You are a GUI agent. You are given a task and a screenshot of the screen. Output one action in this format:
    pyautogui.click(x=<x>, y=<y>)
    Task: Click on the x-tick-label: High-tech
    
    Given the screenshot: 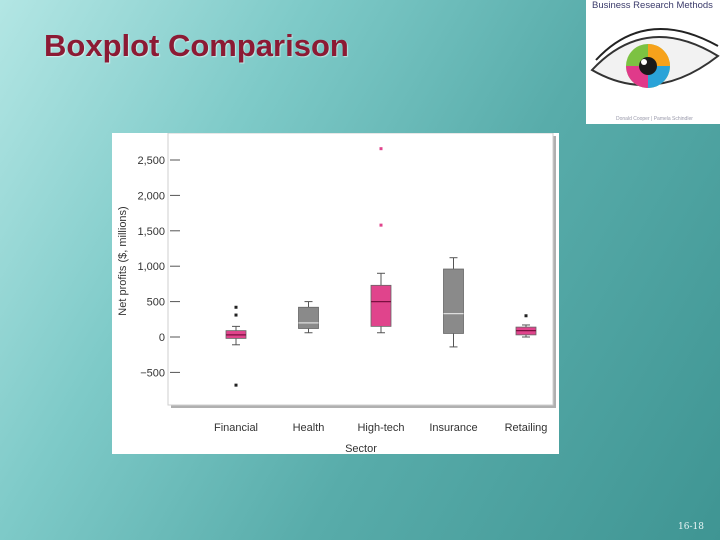 What is the action you would take?
    pyautogui.click(x=380, y=428)
    